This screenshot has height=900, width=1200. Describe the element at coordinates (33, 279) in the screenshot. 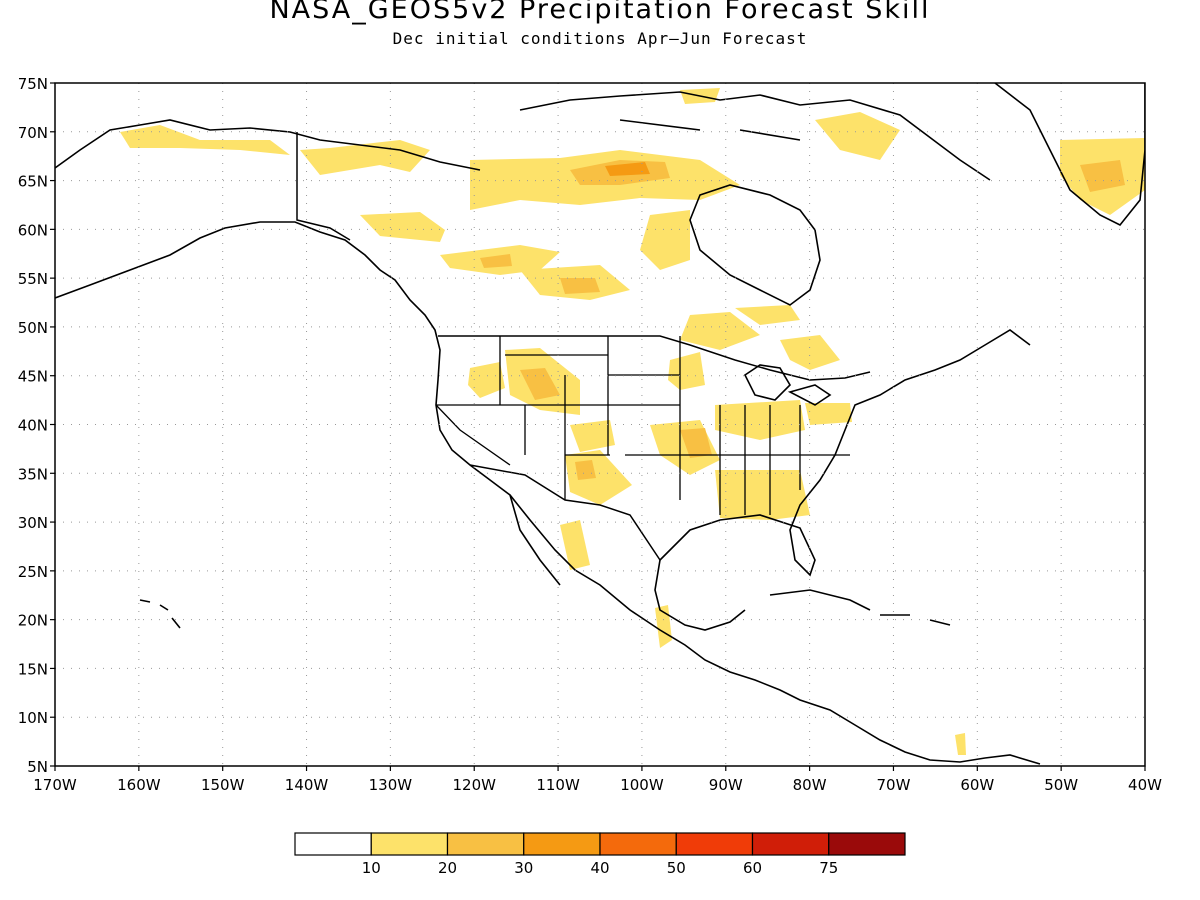

I see `lat-tick-label: 55N` at that location.